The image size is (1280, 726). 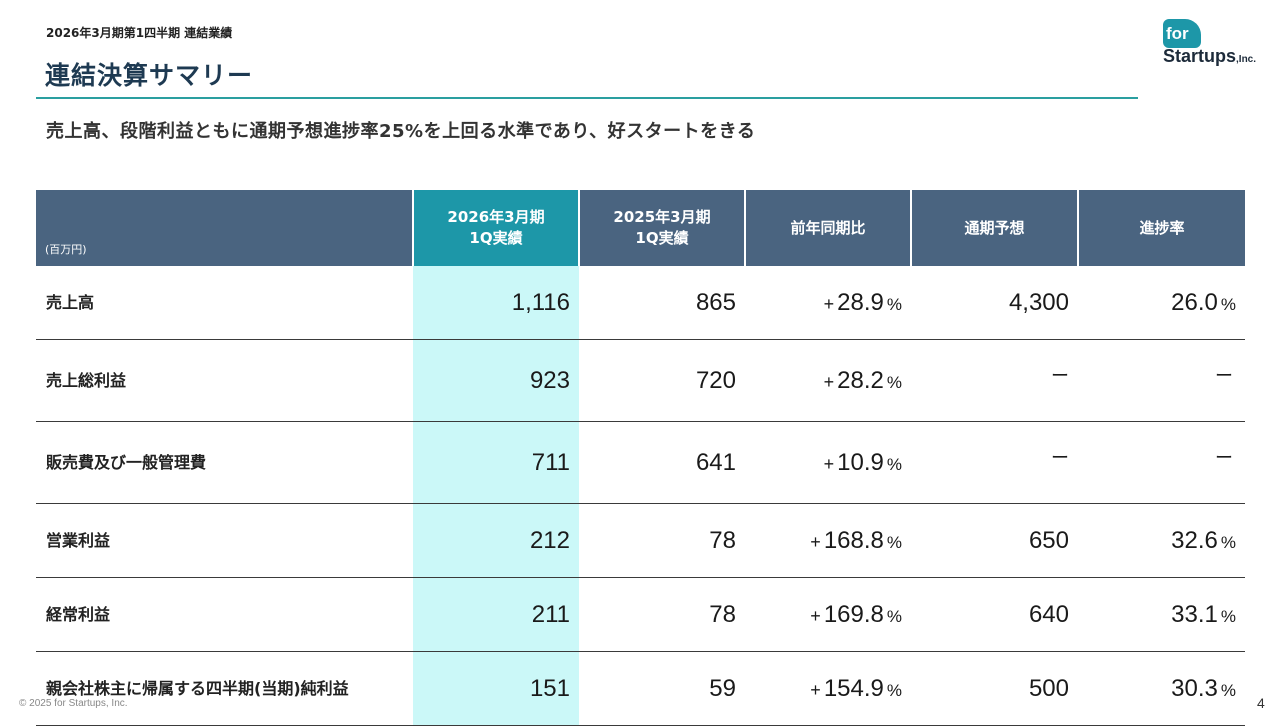 What do you see at coordinates (224, 462) in the screenshot?
I see `row-label: 販売費及び一般管理費` at bounding box center [224, 462].